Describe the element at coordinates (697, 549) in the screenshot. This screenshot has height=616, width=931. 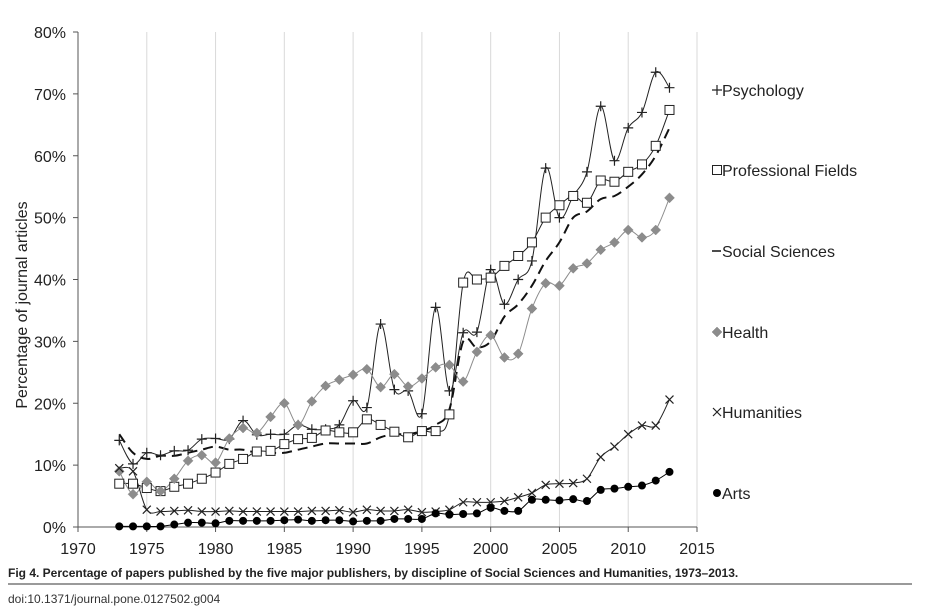
I see `x-tick-label: 2015` at that location.